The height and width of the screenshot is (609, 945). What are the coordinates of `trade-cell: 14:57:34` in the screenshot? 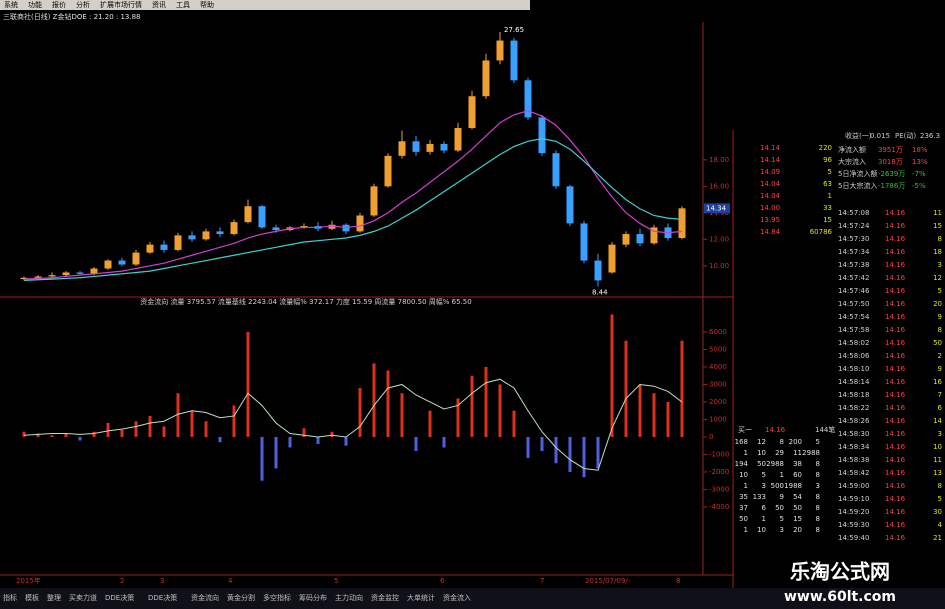 It's located at (854, 252).